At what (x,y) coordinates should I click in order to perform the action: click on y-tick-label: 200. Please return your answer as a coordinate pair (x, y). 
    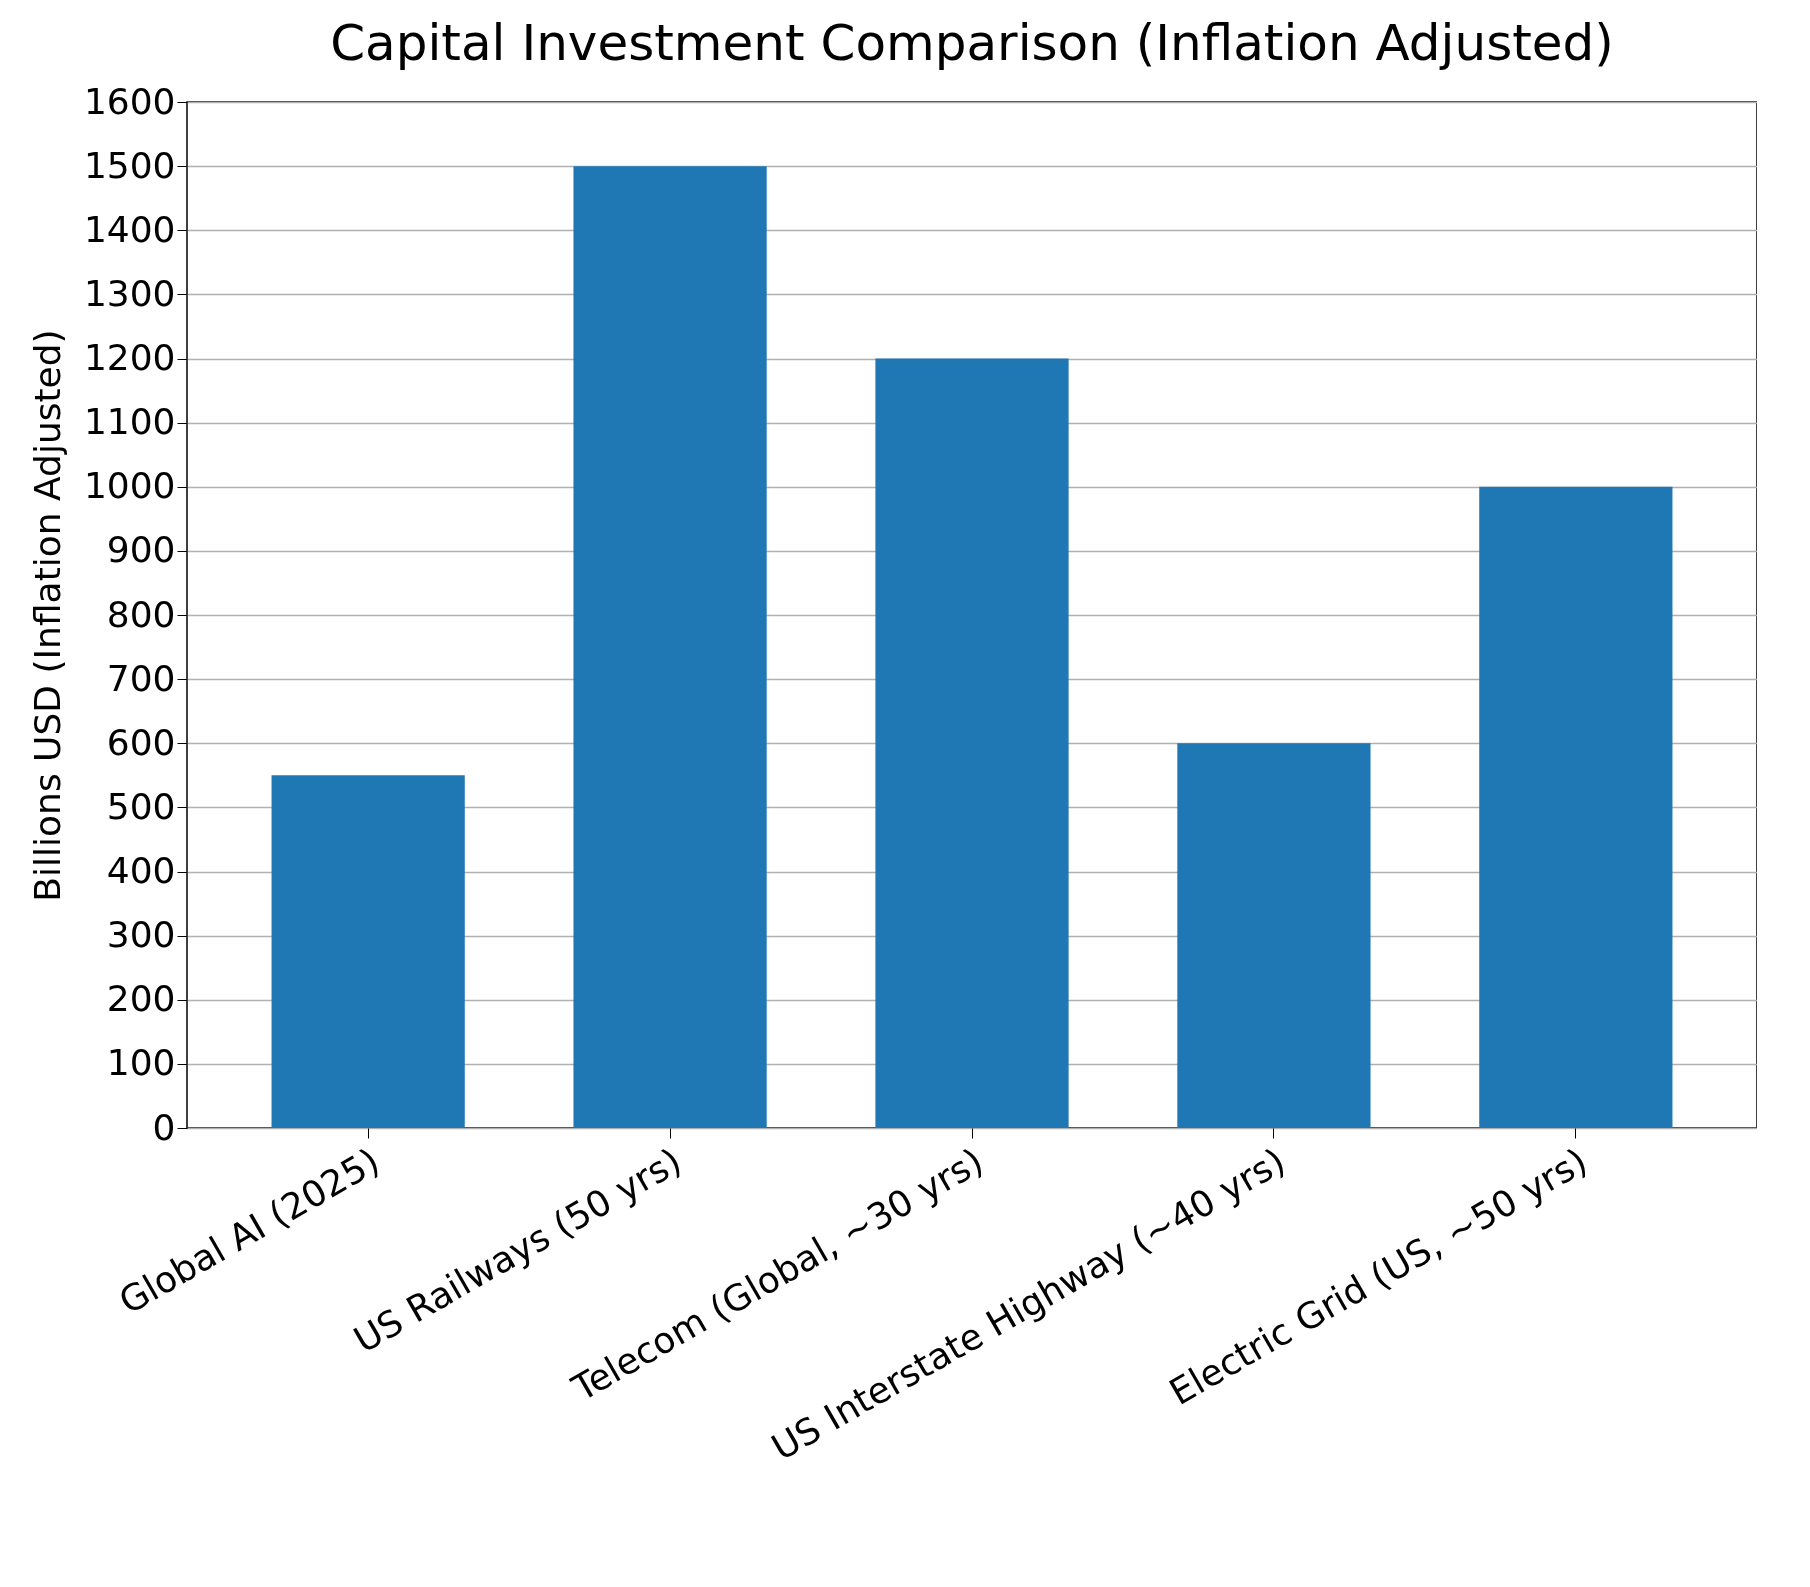
    Looking at the image, I should click on (141, 999).